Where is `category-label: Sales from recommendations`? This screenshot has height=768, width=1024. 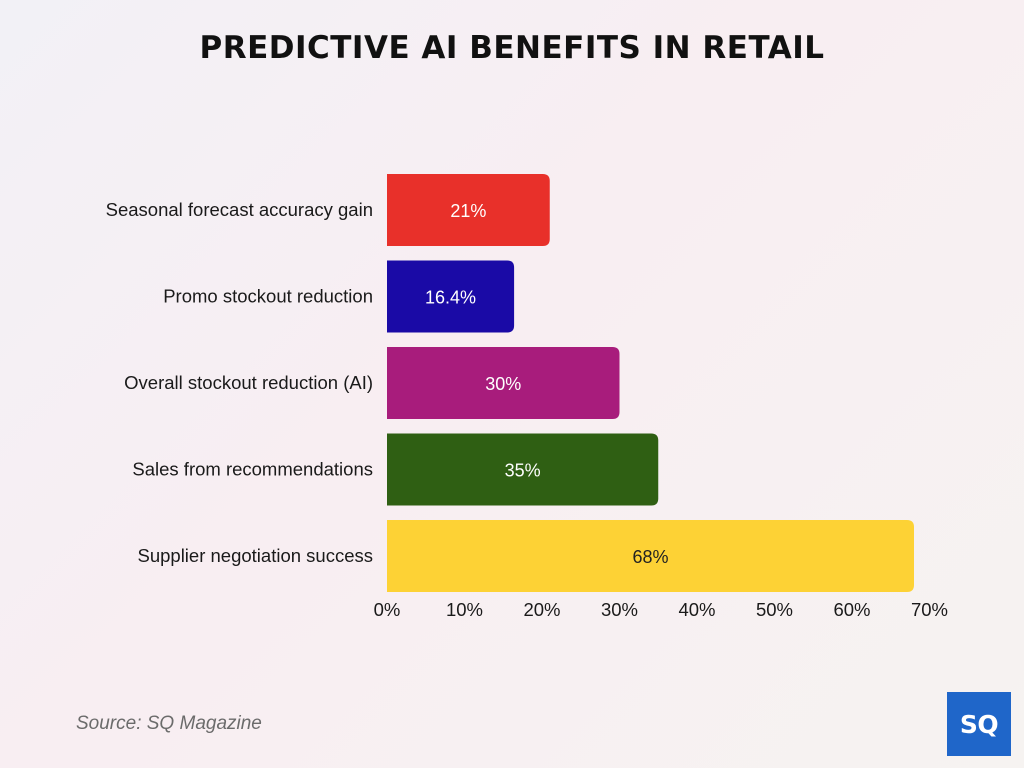 category-label: Sales from recommendations is located at coordinates (252, 469).